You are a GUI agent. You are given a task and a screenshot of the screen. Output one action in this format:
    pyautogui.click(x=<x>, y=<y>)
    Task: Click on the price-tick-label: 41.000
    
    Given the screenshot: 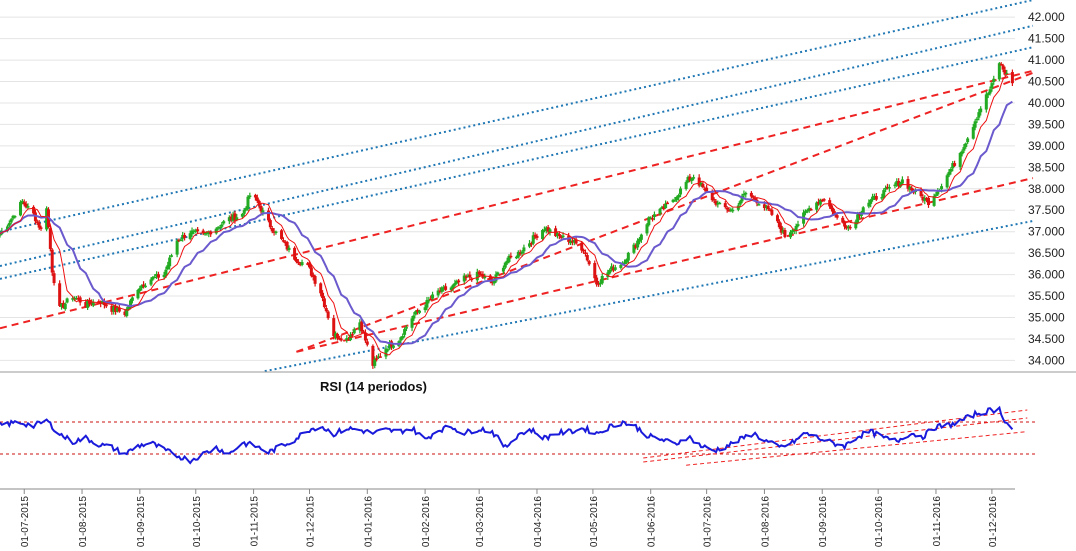 What is the action you would take?
    pyautogui.click(x=1046, y=60)
    